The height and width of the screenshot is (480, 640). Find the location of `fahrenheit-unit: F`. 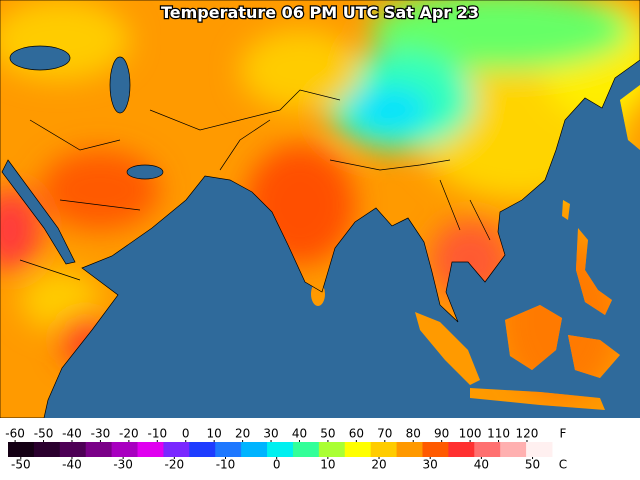

fahrenheit-unit: F is located at coordinates (563, 434).